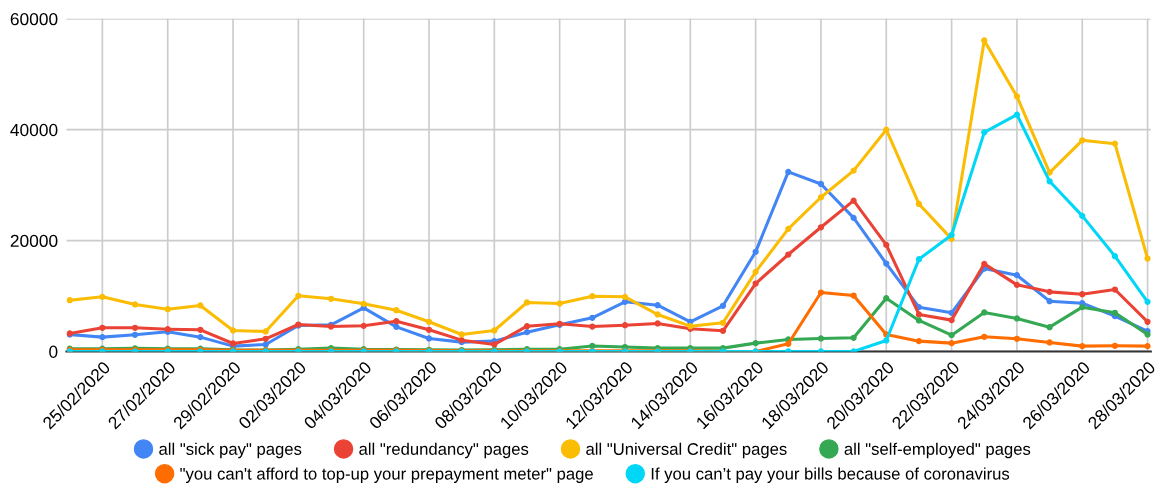  What do you see at coordinates (830, 475) in the screenshot?
I see `legend-label: If you can’t pay your bills because of coronavirus` at bounding box center [830, 475].